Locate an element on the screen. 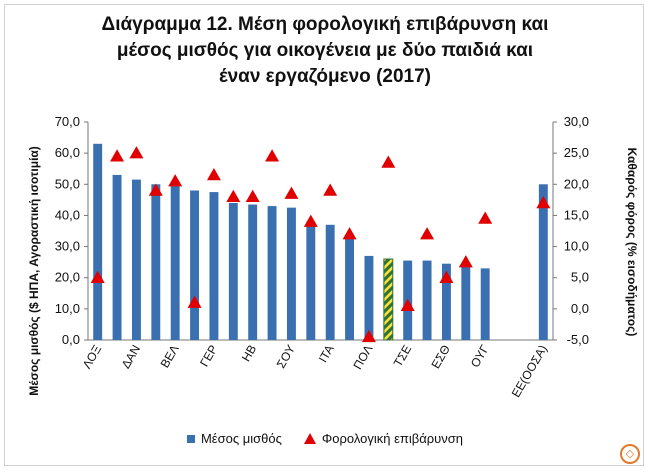  y-left-tick-label: 0,0 is located at coordinates (71, 339).